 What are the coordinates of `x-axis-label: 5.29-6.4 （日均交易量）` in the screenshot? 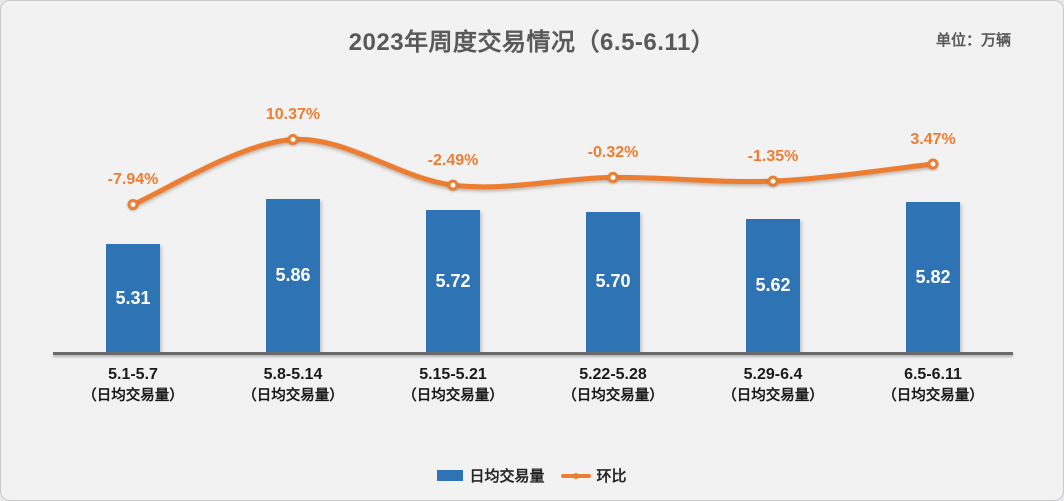 It's located at (773, 385).